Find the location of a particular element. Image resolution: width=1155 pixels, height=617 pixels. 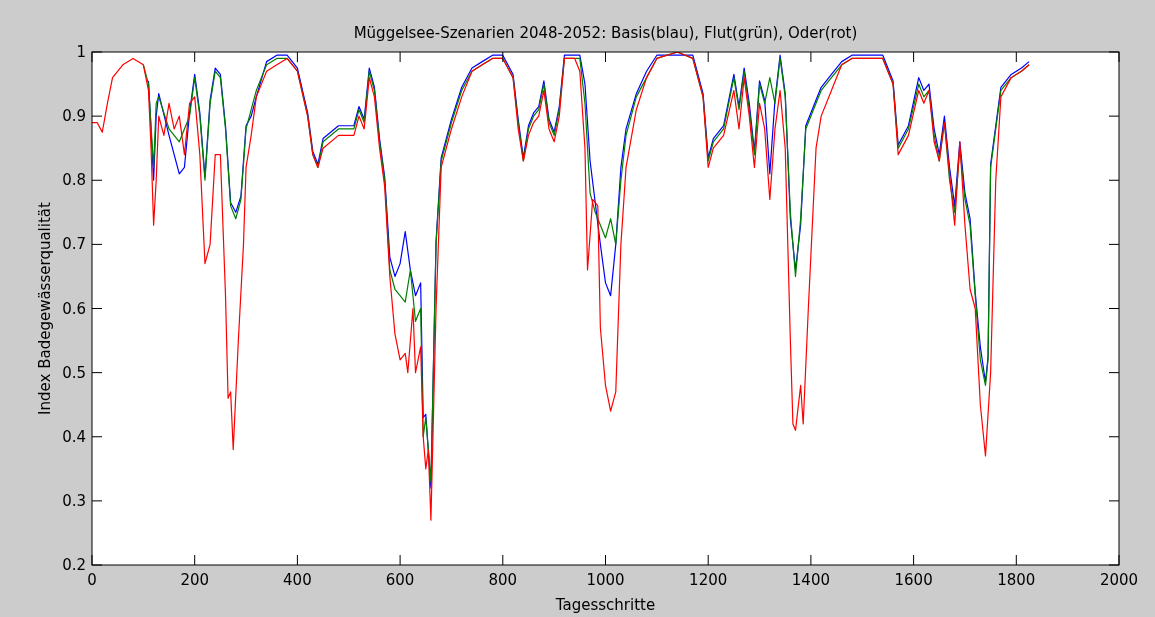

x-axis-title: Tagesschritte is located at coordinates (605, 605).